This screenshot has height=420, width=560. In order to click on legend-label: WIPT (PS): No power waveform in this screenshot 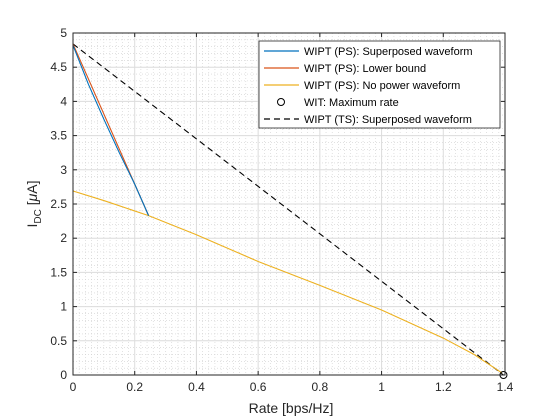, I will do `click(382, 86)`.